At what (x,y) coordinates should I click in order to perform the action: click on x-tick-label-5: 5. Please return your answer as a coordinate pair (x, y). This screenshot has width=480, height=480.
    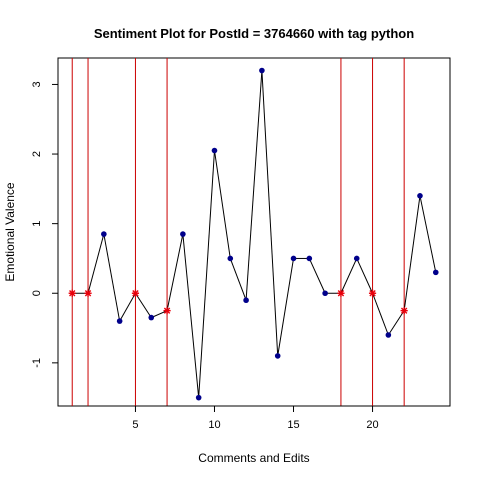
    Looking at the image, I should click on (135, 425).